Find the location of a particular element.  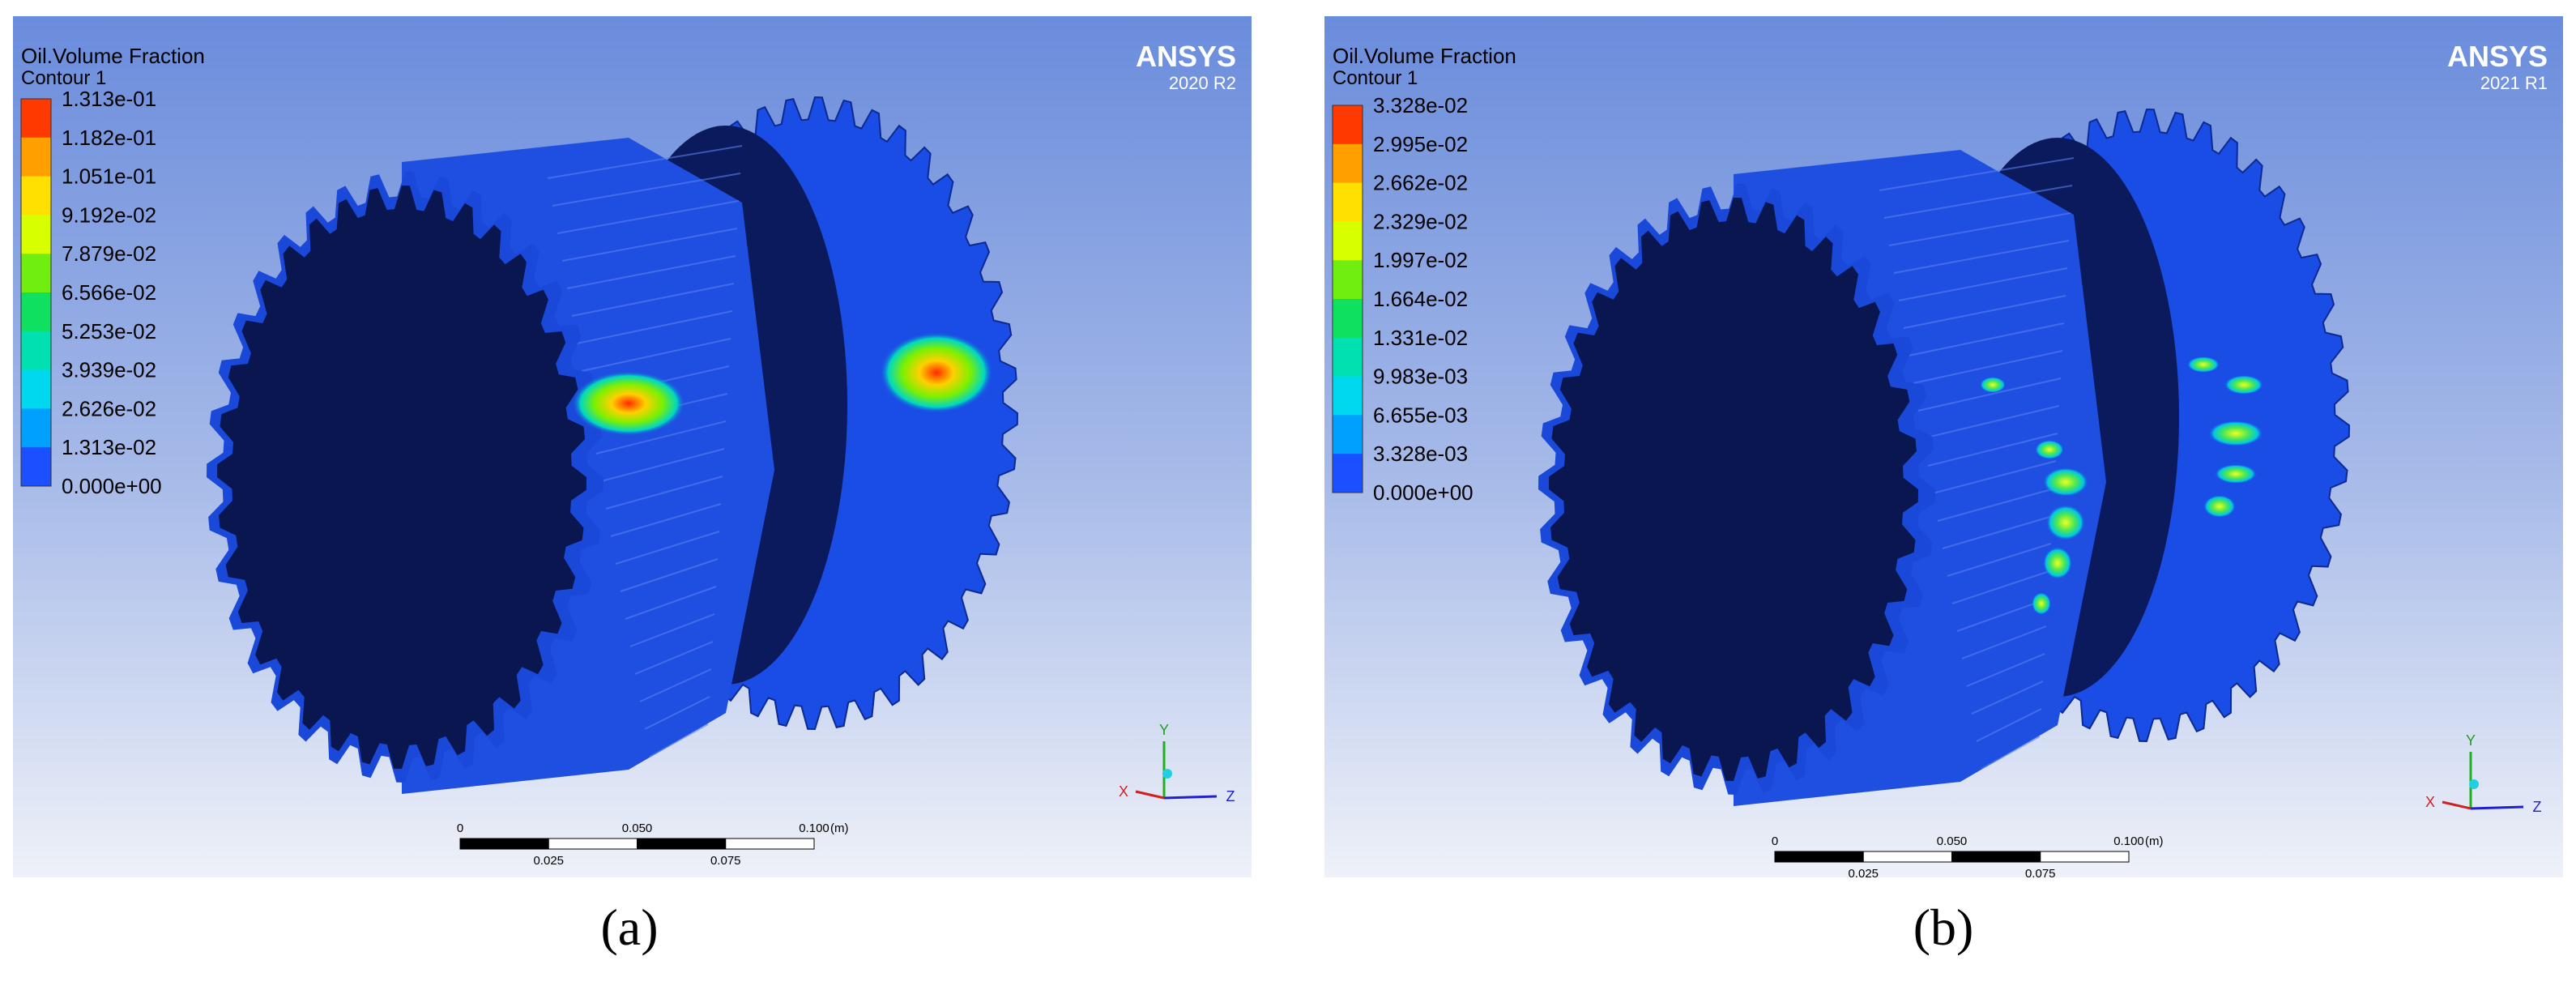

legend-label: 7.879e-02 is located at coordinates (109, 253).